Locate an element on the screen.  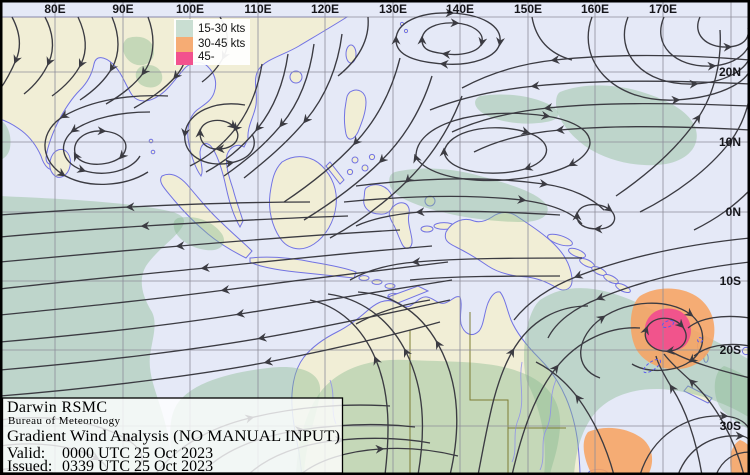
issued-line: Issued: 0339 UTC 25 Oct 2023 is located at coordinates (110, 466).